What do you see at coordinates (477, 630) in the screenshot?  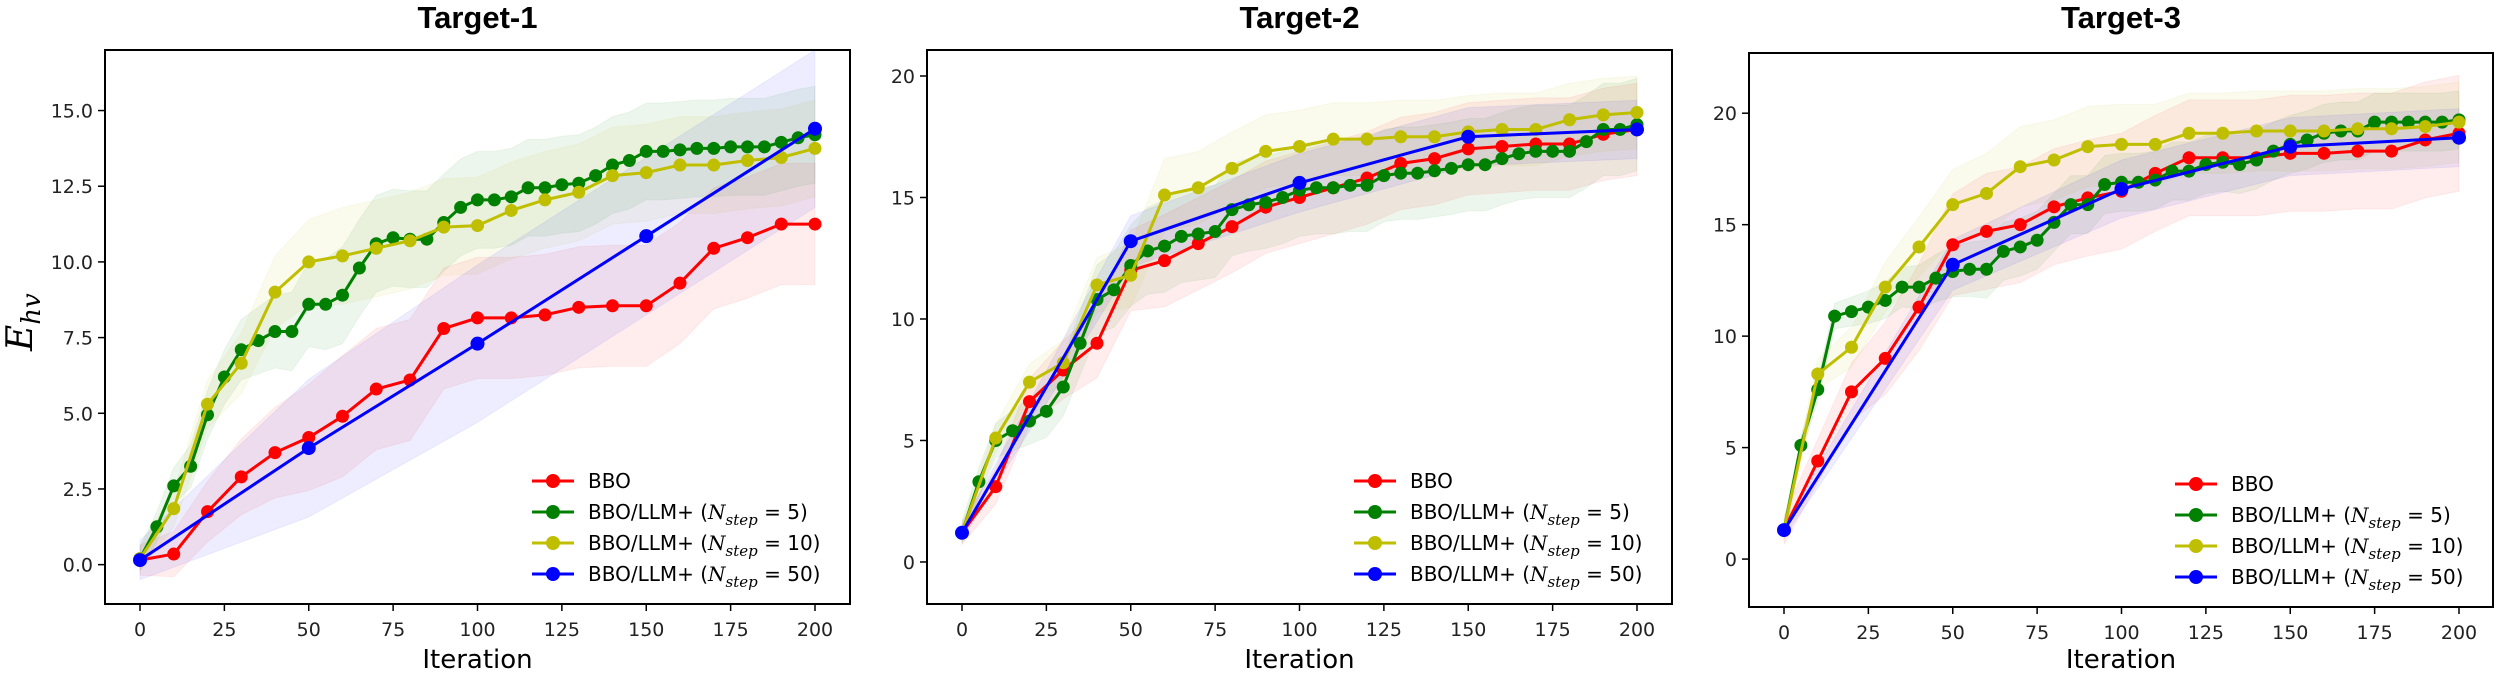 I see `x-tick-label: 100` at bounding box center [477, 630].